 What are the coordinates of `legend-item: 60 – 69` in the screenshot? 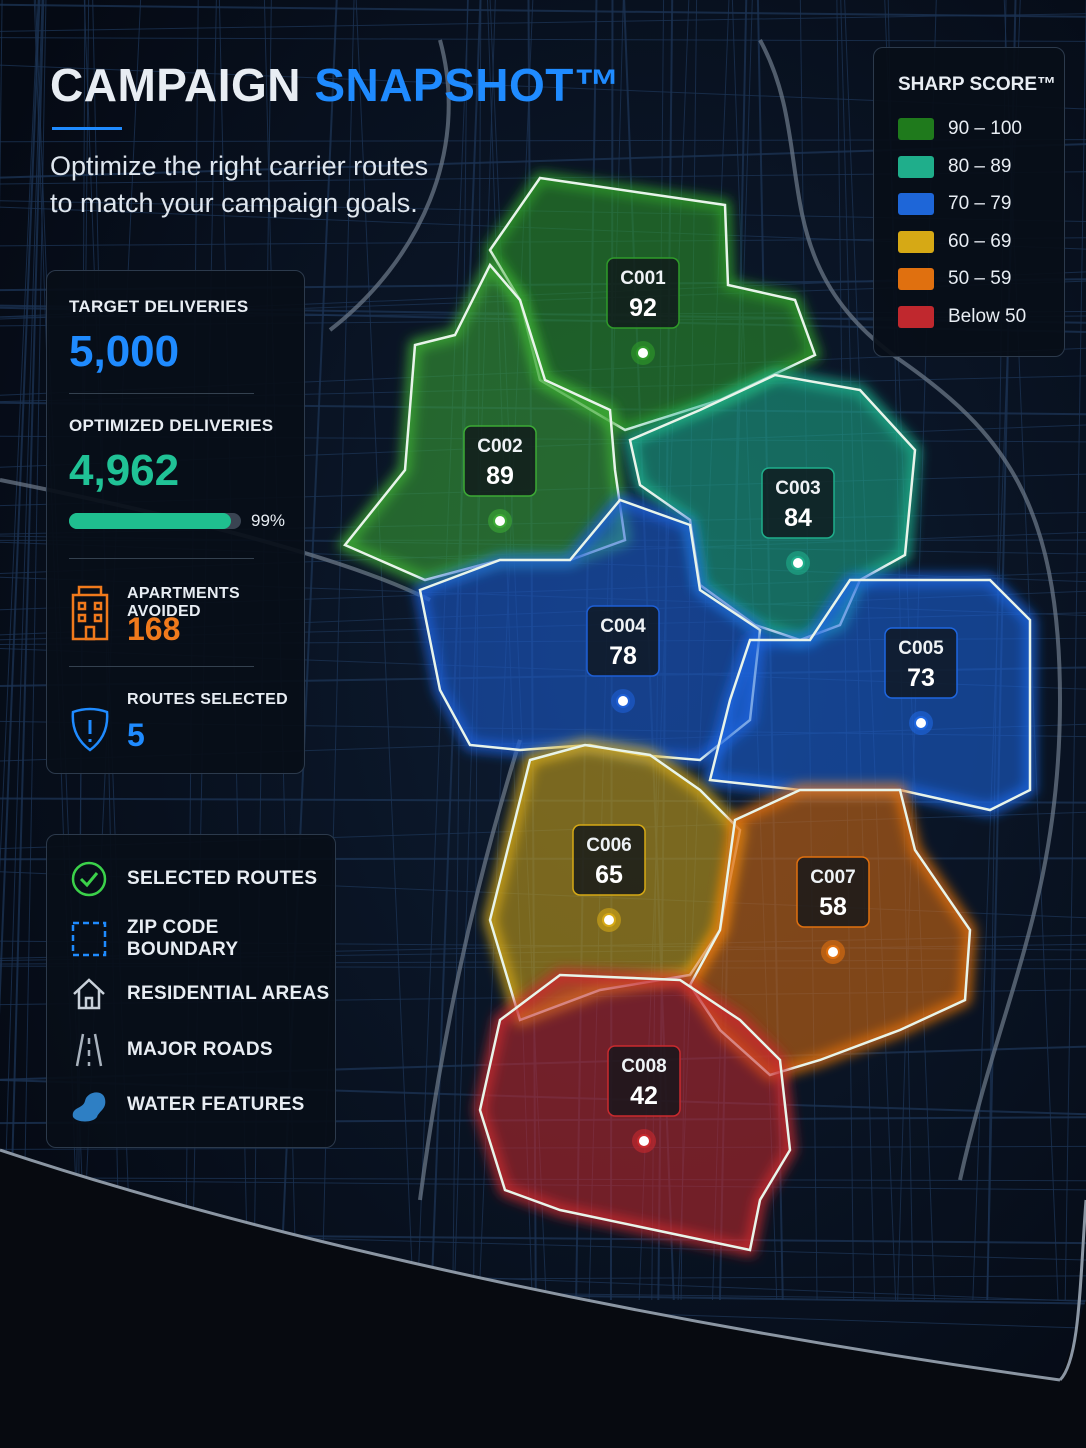 It's located at (955, 241).